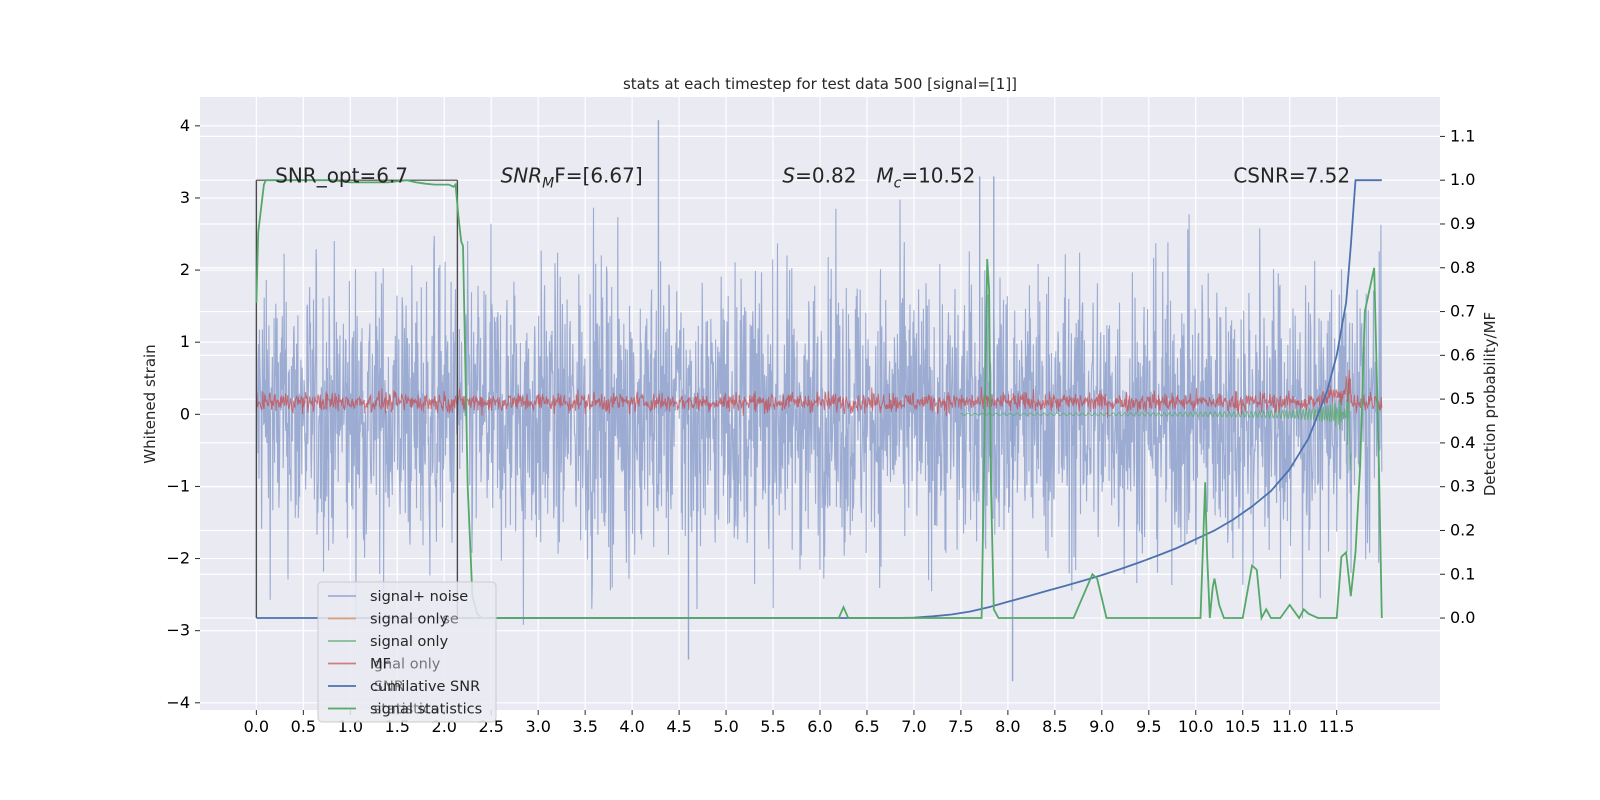  I want to click on x-tick-label: 3.5, so click(584, 726).